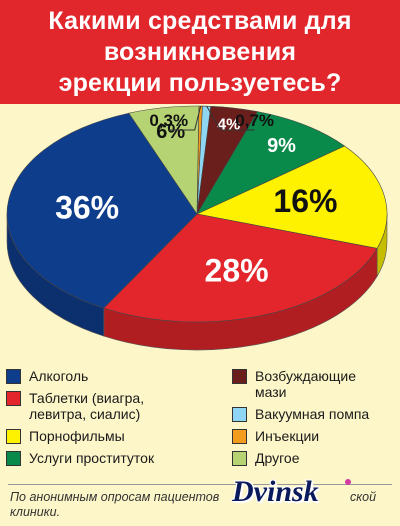  Describe the element at coordinates (275, 491) in the screenshot. I see `watermark-logo: Dvinsk` at that location.